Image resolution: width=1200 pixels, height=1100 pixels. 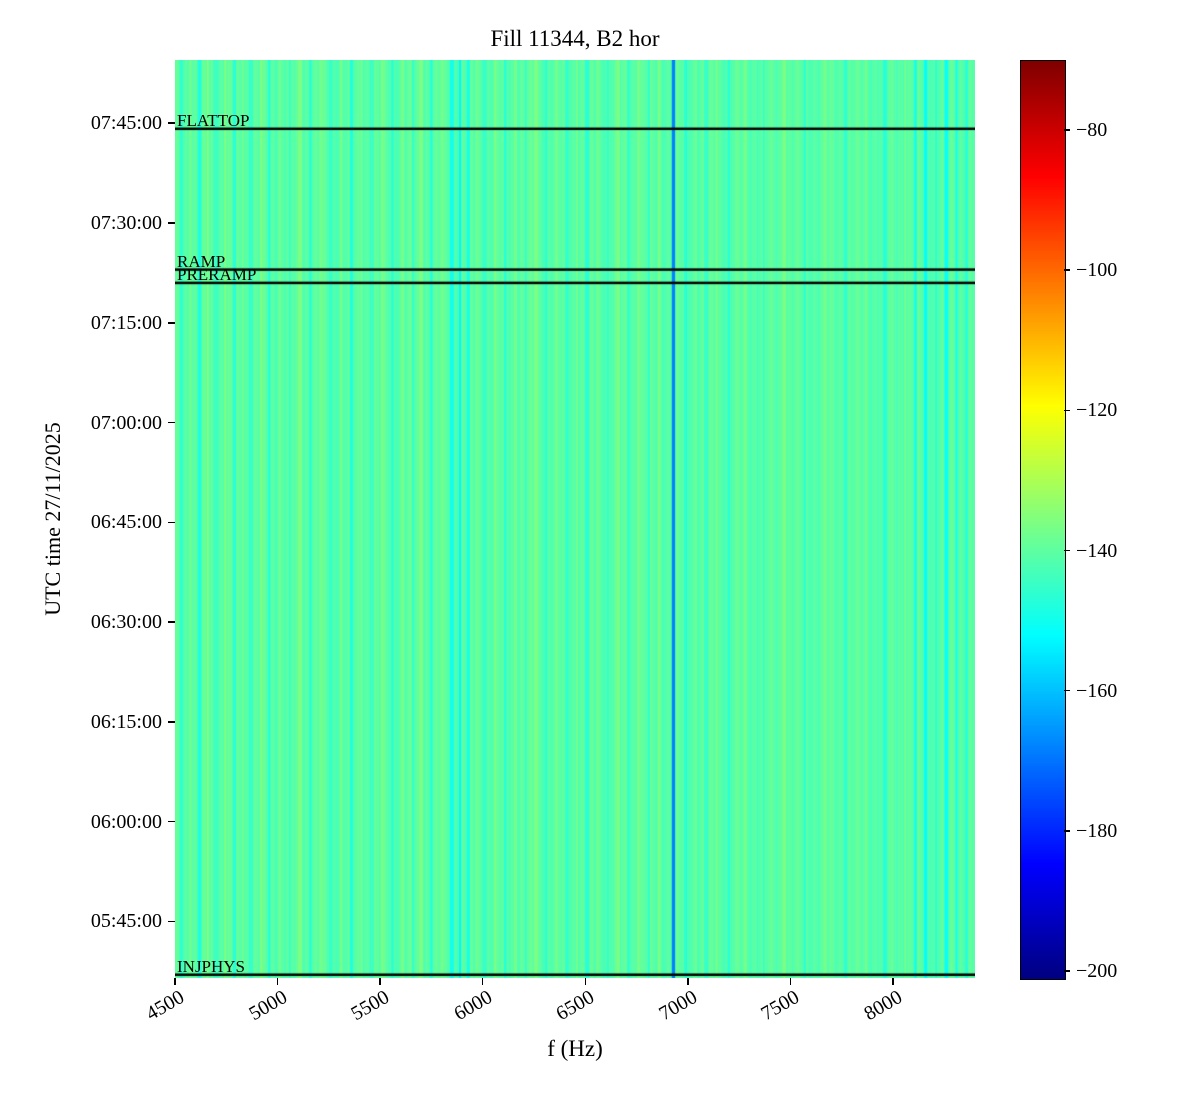 I want to click on y-tick-label: 06:45:00, so click(x=126, y=522).